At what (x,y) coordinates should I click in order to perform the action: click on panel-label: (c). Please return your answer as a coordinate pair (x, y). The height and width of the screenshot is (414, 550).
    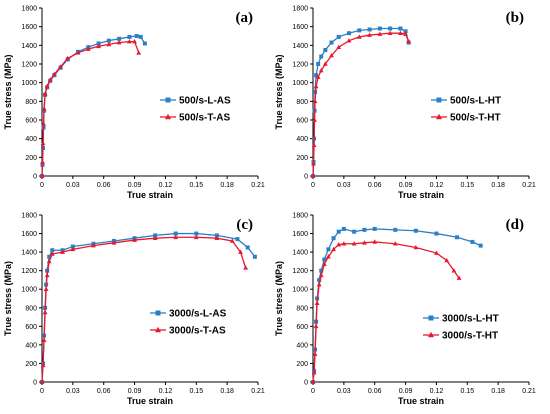
    Looking at the image, I should click on (244, 225).